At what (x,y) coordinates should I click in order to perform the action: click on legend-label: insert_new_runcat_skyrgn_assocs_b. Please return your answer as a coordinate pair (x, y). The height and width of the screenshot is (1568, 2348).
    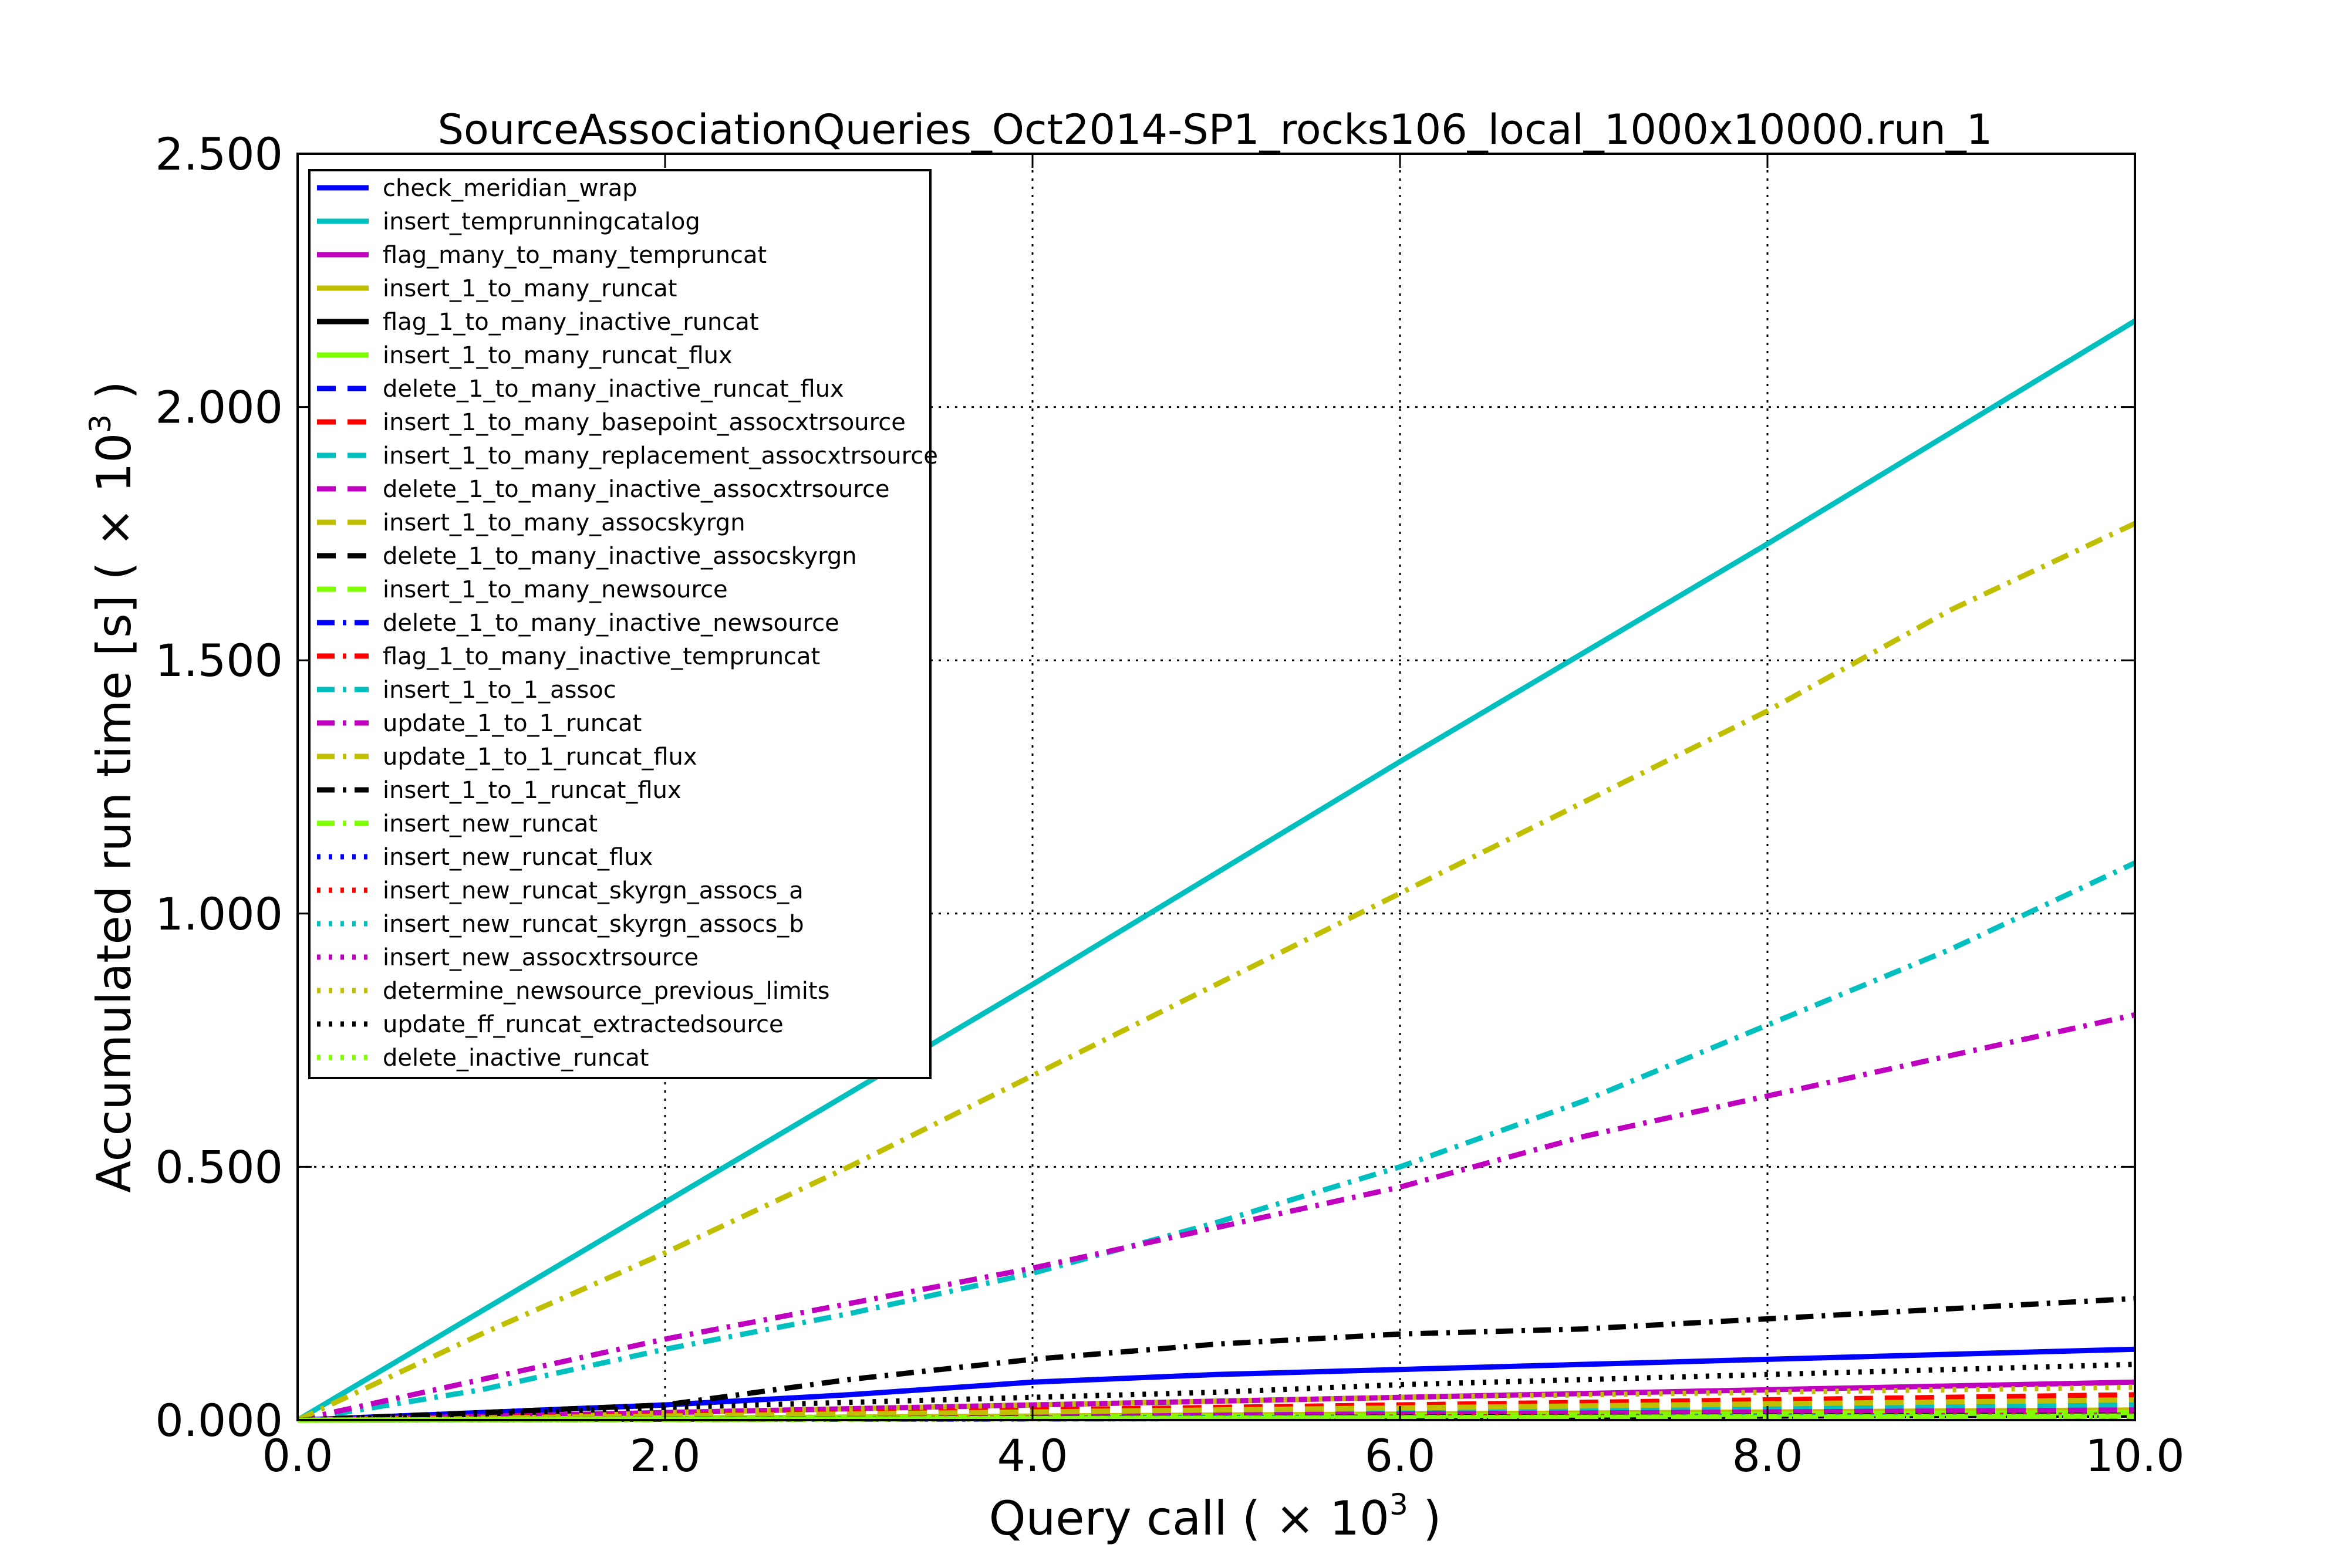
    Looking at the image, I should click on (593, 924).